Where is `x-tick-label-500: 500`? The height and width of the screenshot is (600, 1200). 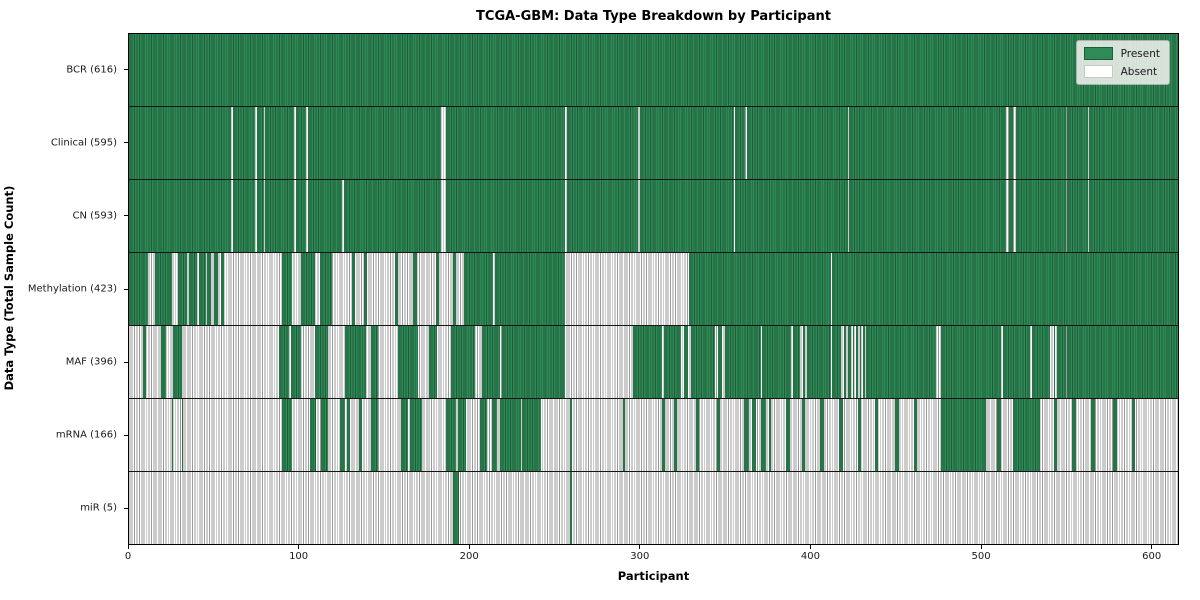 x-tick-label-500: 500 is located at coordinates (981, 556).